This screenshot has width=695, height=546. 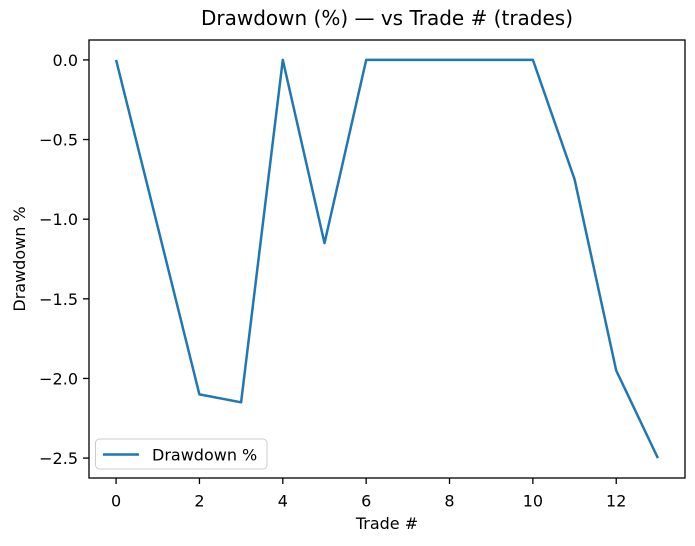 What do you see at coordinates (64, 259) in the screenshot?
I see `y-axis-ticks: 0.0 −0.5 −1.0 −1.5 −2.0 −2.5` at bounding box center [64, 259].